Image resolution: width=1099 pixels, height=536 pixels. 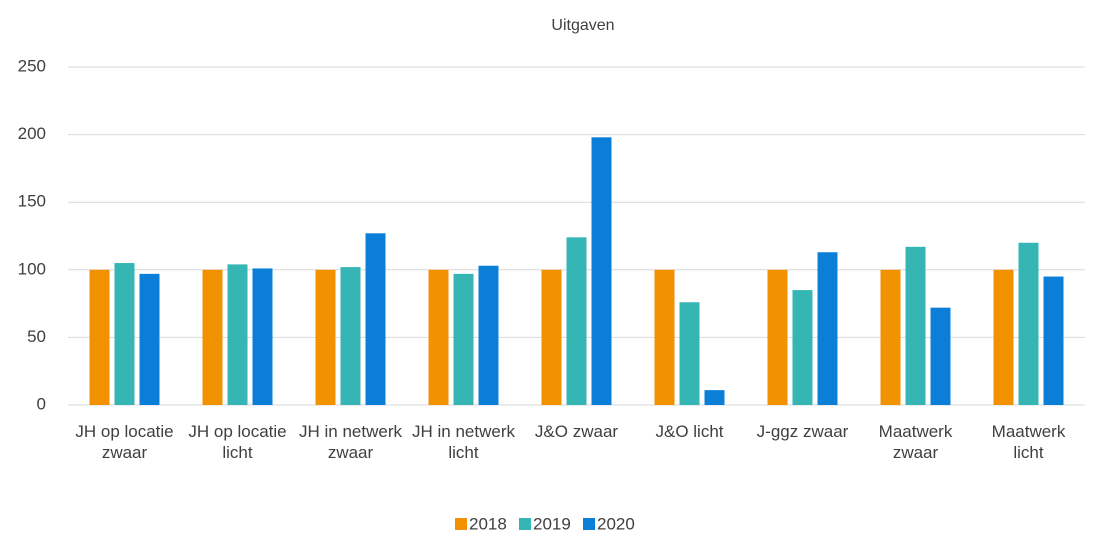 What do you see at coordinates (488, 523) in the screenshot?
I see `legend-label: 2018` at bounding box center [488, 523].